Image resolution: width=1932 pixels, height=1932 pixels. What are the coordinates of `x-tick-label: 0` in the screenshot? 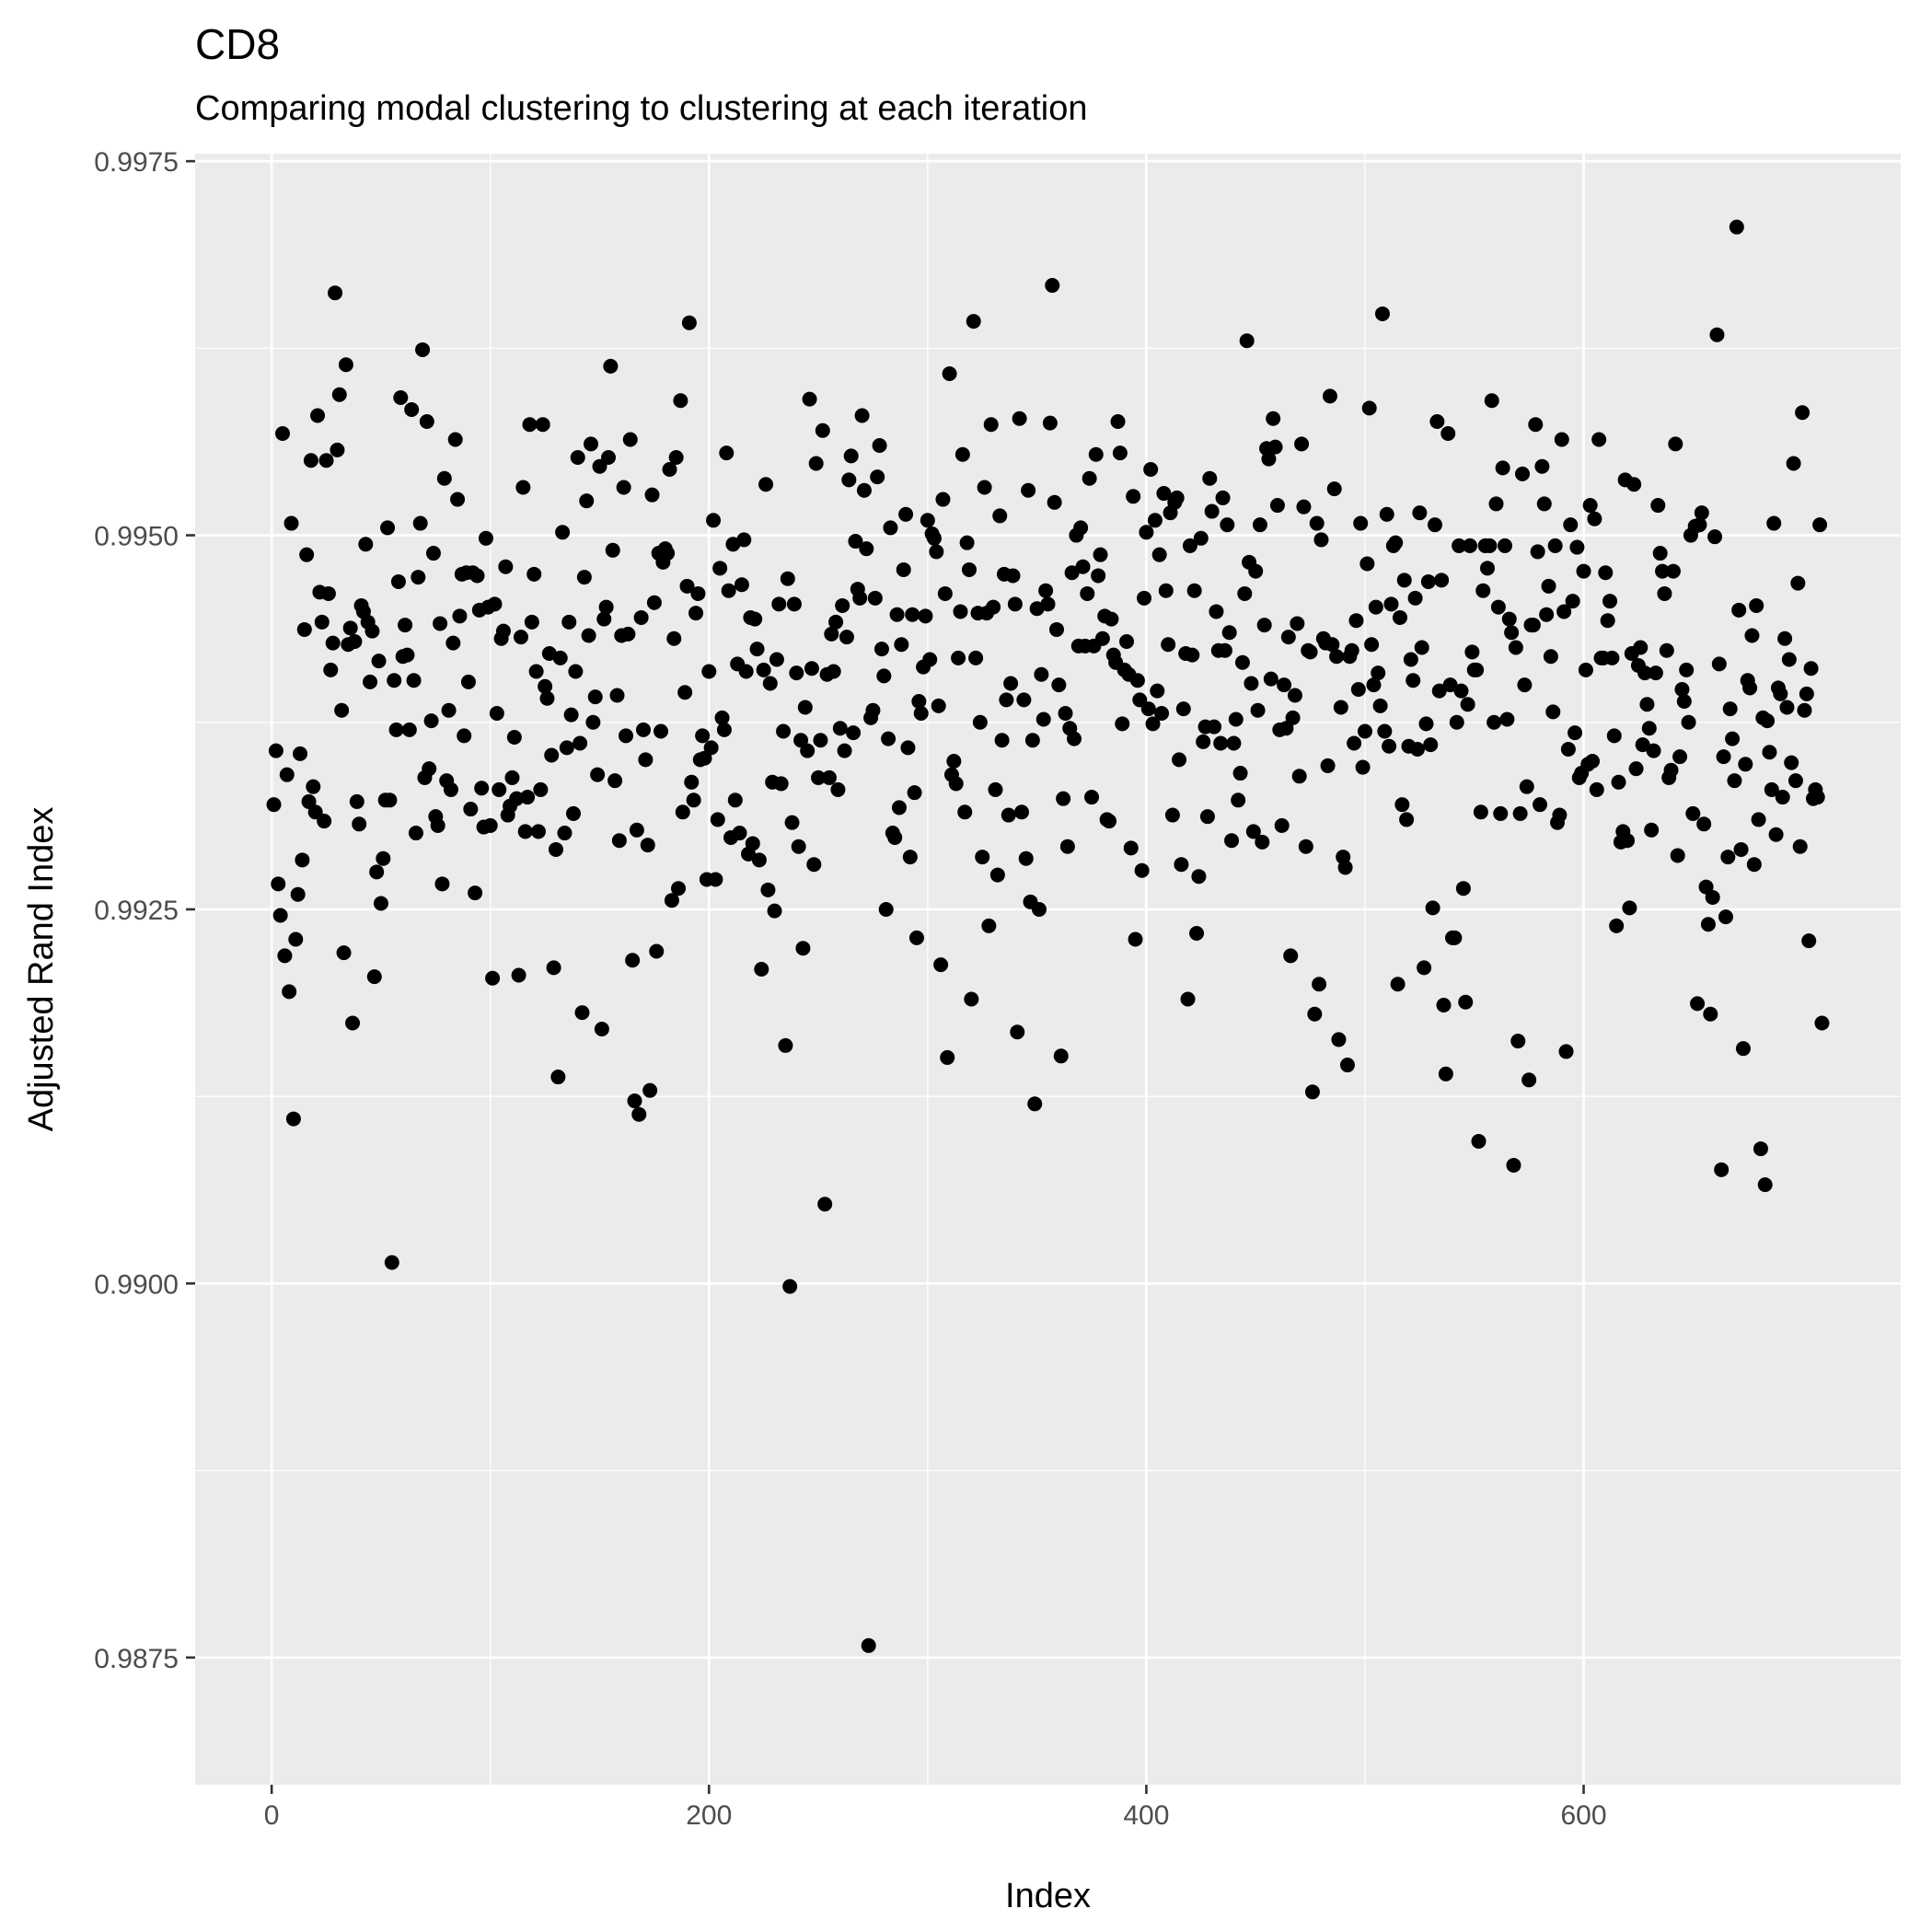 It's located at (272, 1816).